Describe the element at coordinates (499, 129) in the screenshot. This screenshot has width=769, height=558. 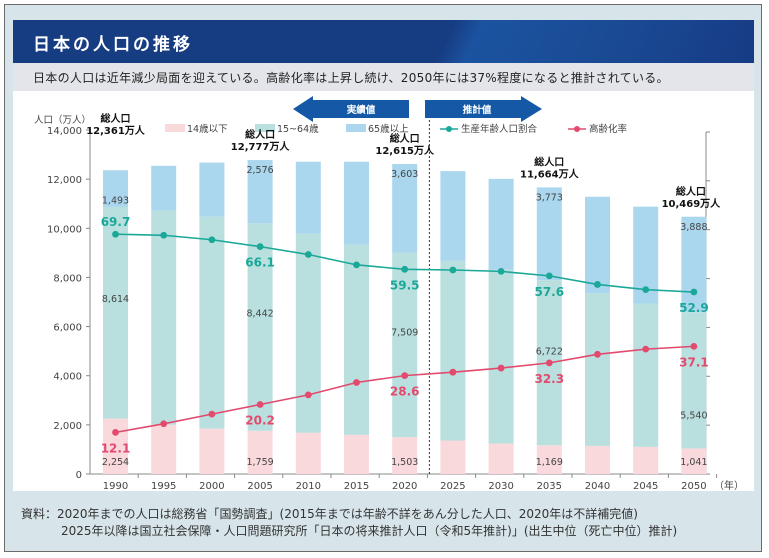
I see `legend-working-ratio-label: 生産年齢人口割合` at that location.